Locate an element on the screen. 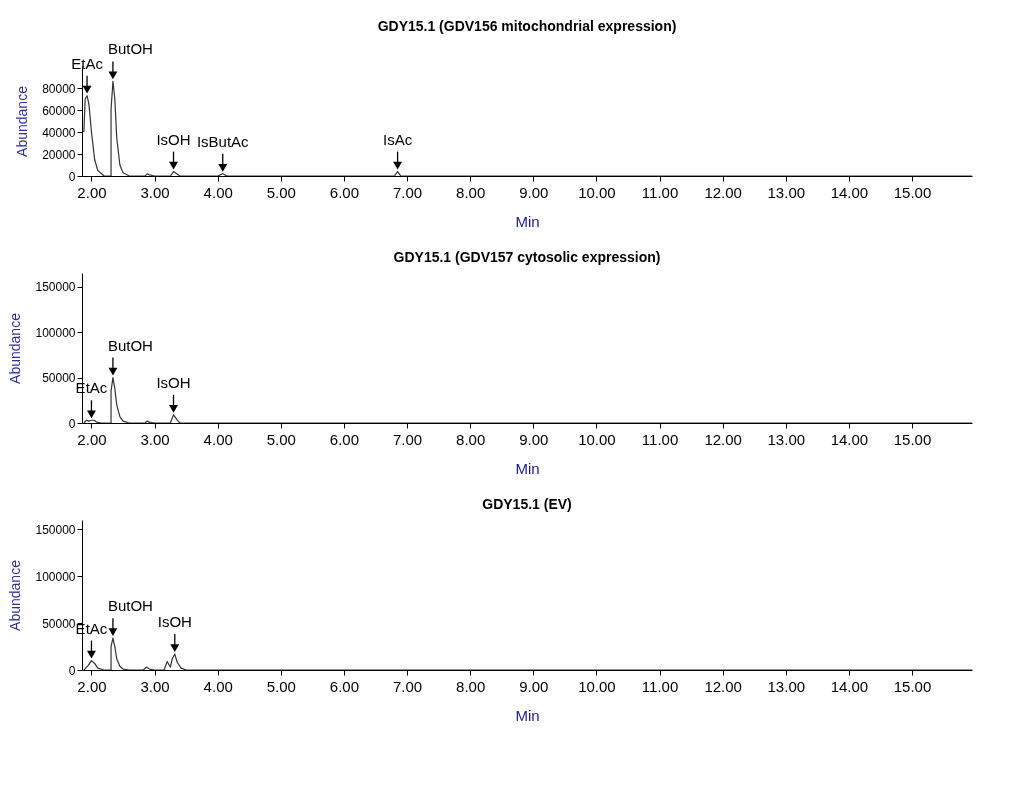 Image resolution: width=1035 pixels, height=798 pixels. annotation: IsAc is located at coordinates (398, 139).